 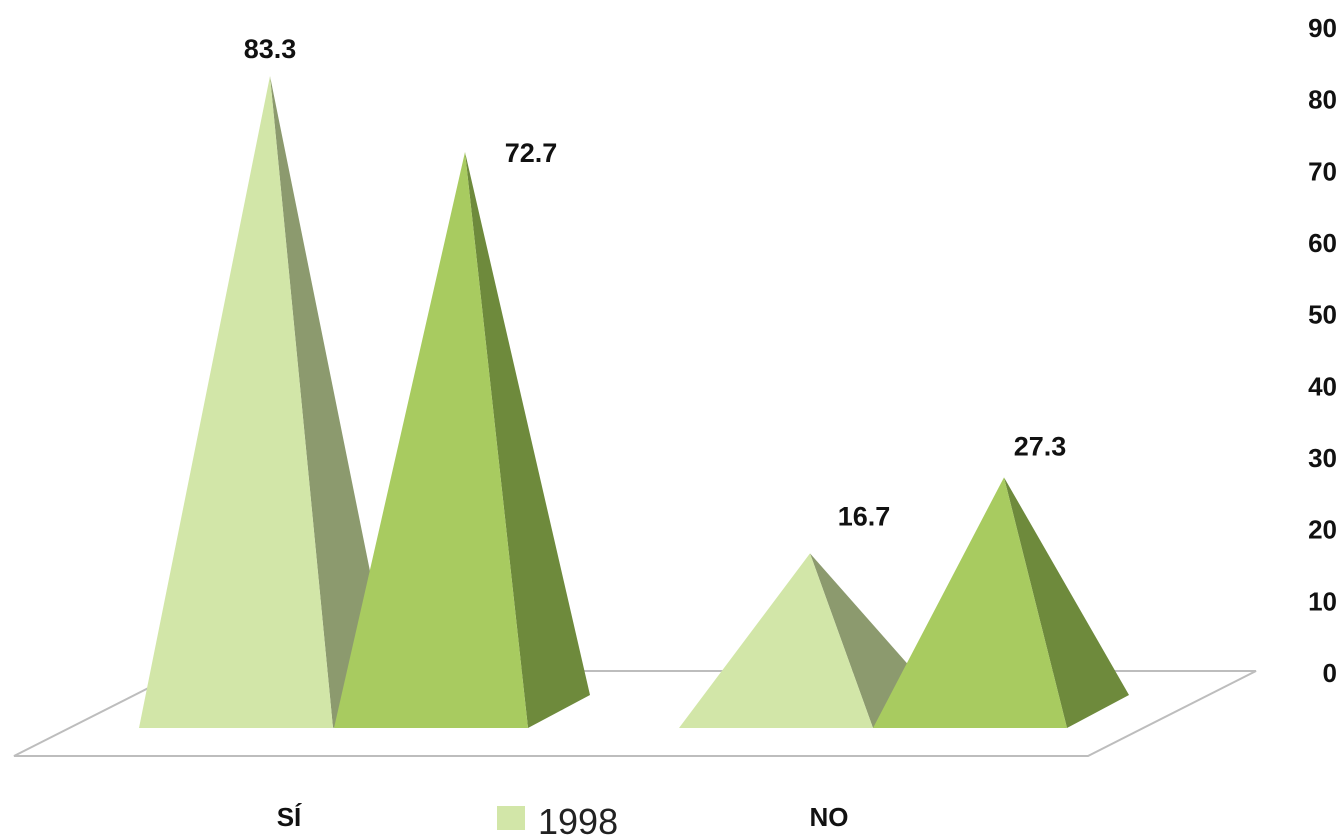 What do you see at coordinates (578, 820) in the screenshot?
I see `legend-label-1998: 1998` at bounding box center [578, 820].